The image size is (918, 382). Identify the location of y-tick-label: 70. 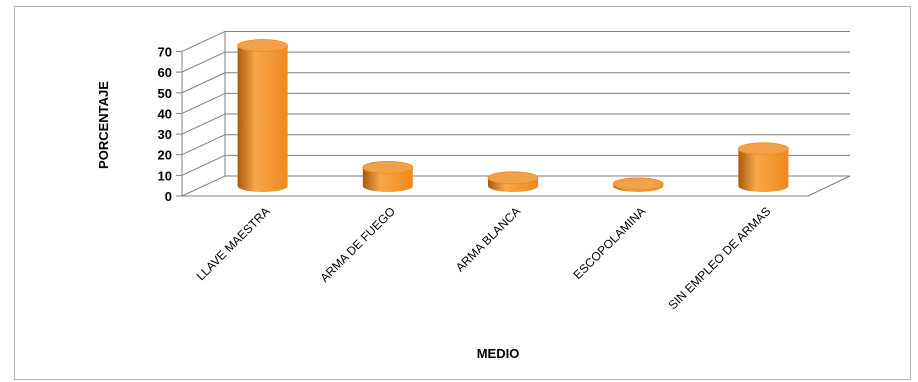
(165, 51).